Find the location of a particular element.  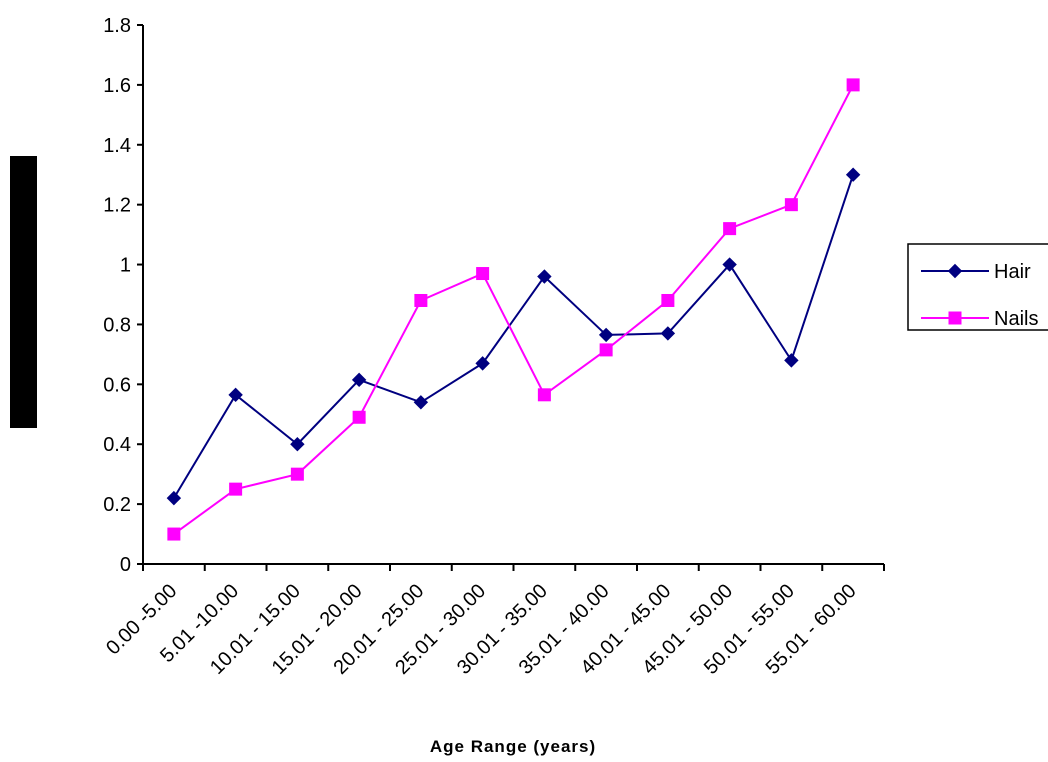

y-axis: 0 0.2 0.4 0.6 0.8 1 1.2 1.4 1.6 1.8 is located at coordinates (123, 295).